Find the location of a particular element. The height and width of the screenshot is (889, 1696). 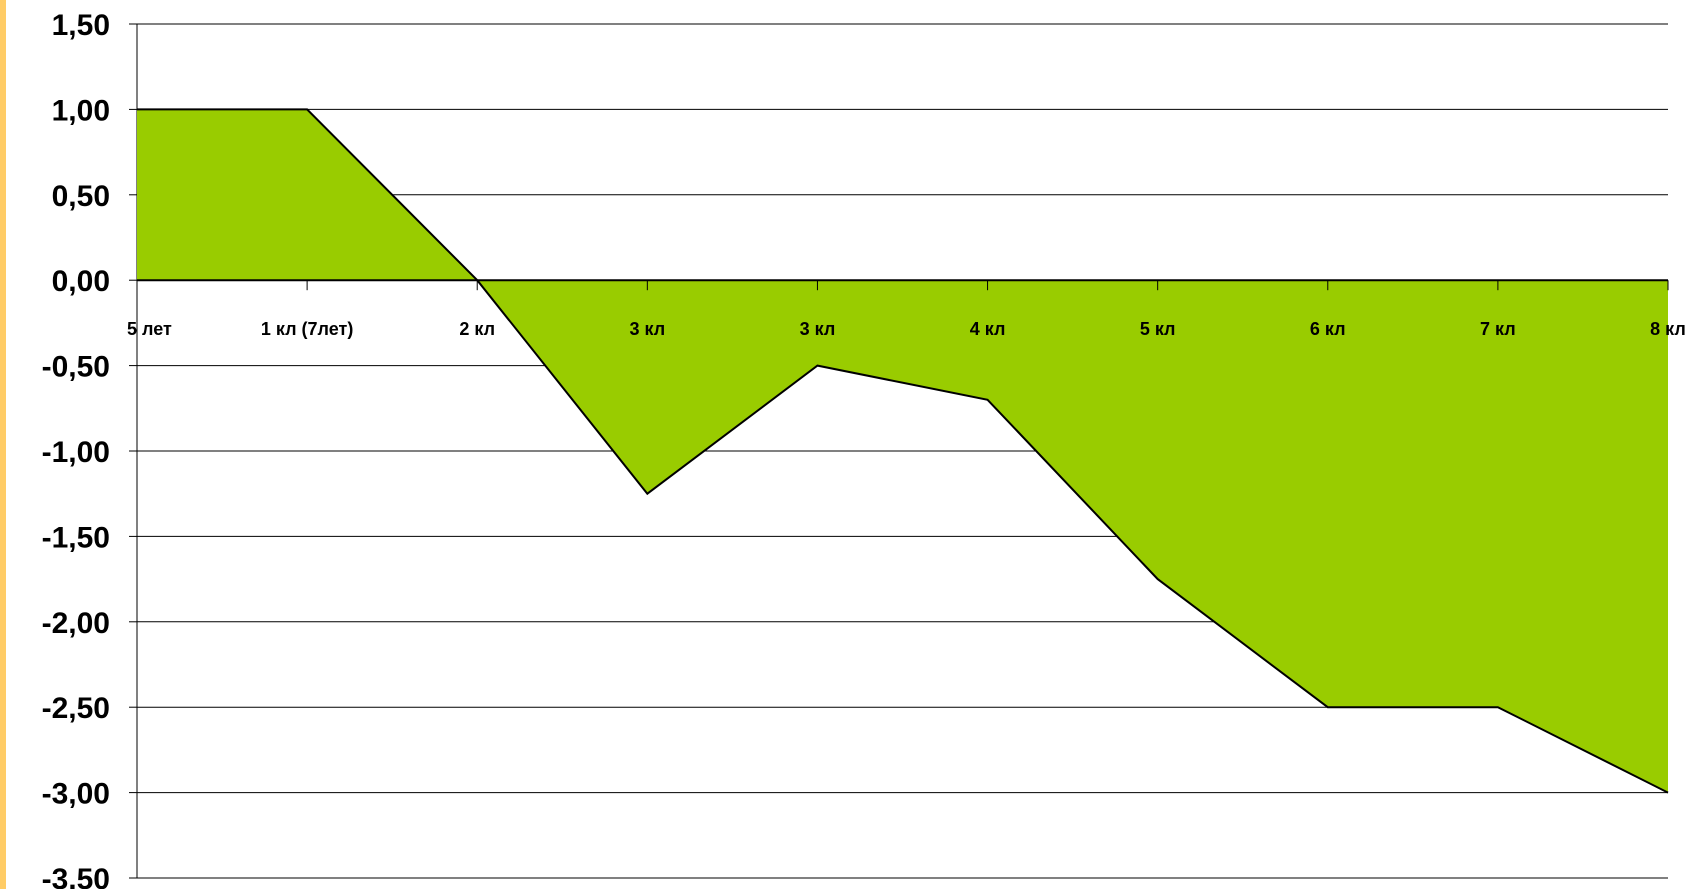

x-tick-label: 5 кл is located at coordinates (1158, 329).